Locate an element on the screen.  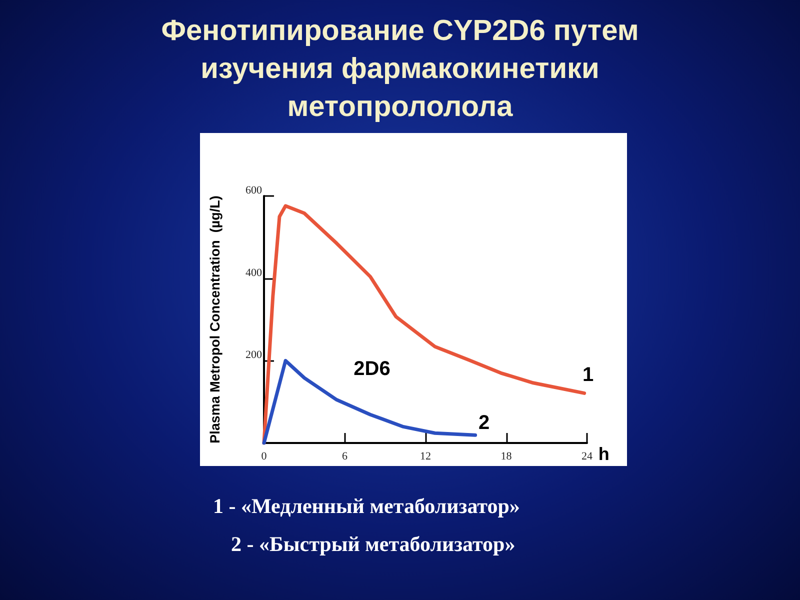
x-tick-label: 6 is located at coordinates (345, 456).